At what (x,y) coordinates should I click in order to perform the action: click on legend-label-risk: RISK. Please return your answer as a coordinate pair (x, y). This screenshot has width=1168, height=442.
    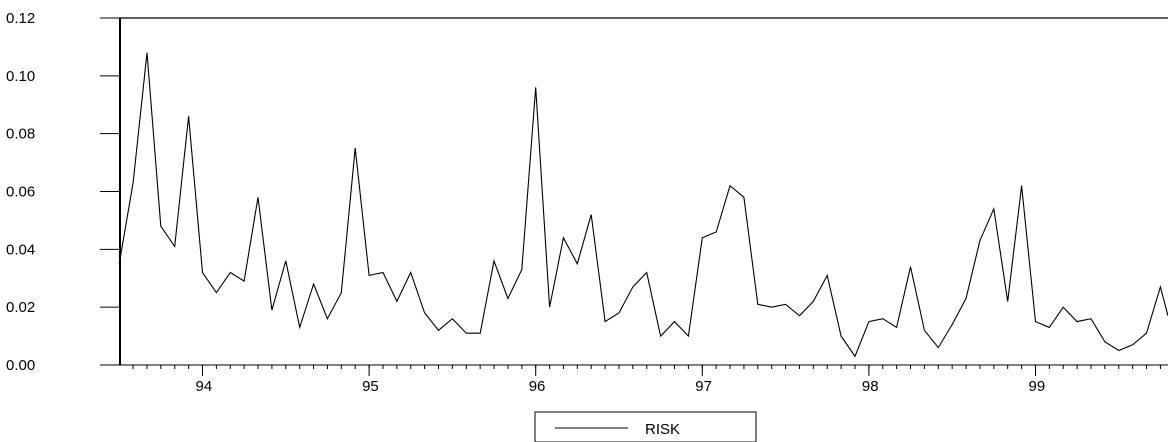
    Looking at the image, I should click on (662, 429).